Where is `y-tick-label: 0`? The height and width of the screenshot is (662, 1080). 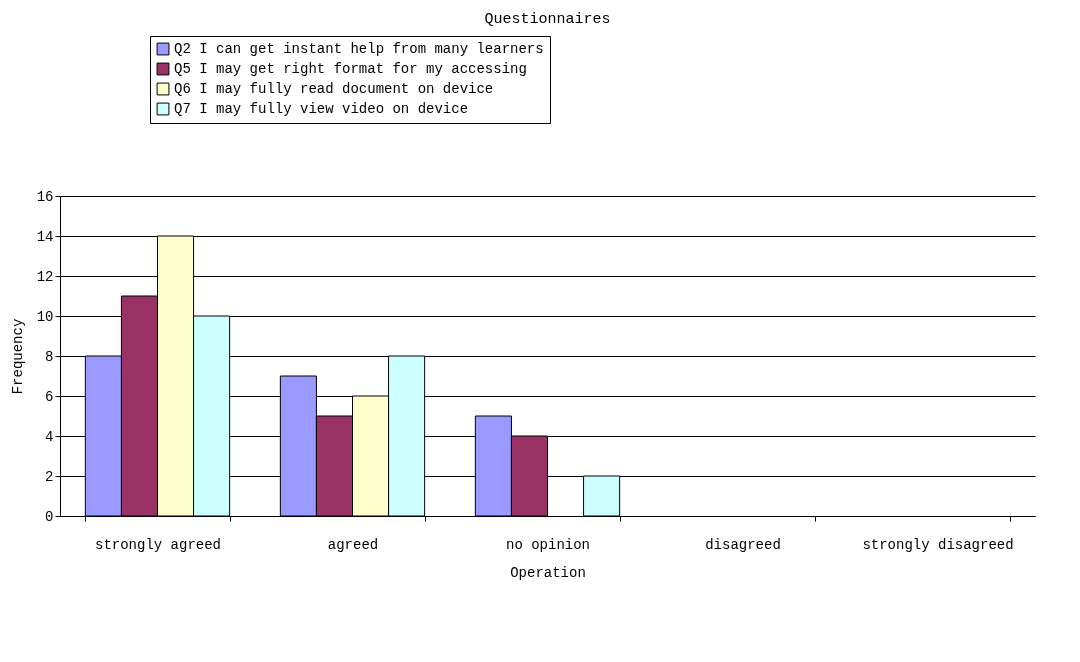
y-tick-label: 0 is located at coordinates (49, 516).